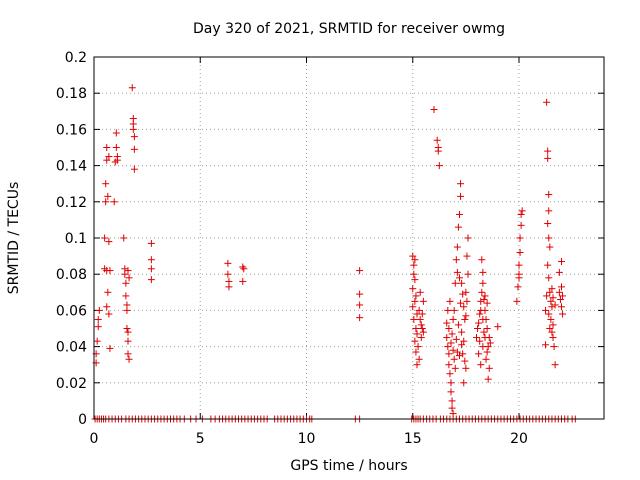 The image size is (640, 480). I want to click on y-tick-label: 0.06, so click(71, 311).